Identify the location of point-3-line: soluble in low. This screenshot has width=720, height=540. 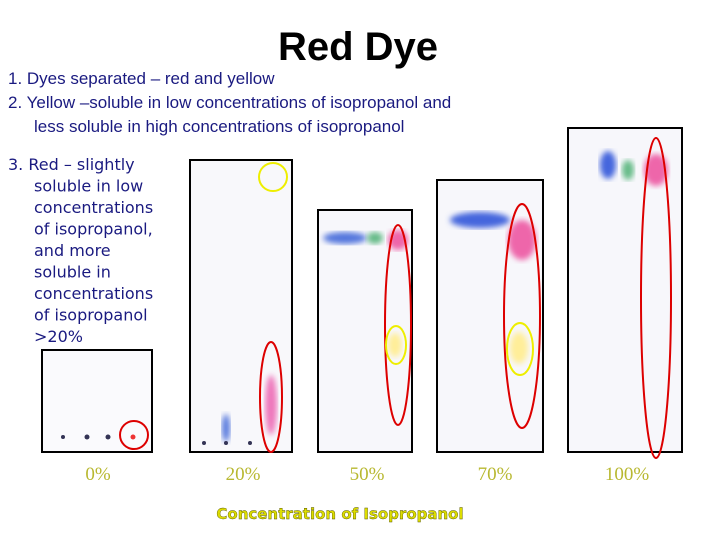
(88, 186).